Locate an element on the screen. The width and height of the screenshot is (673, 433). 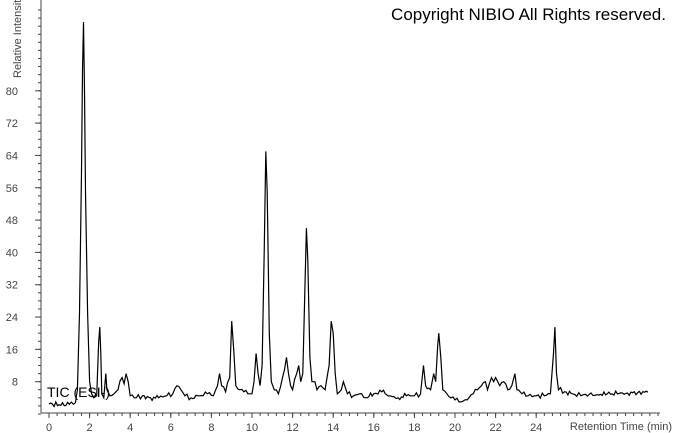
y-tick-label: 48 is located at coordinates (12, 221).